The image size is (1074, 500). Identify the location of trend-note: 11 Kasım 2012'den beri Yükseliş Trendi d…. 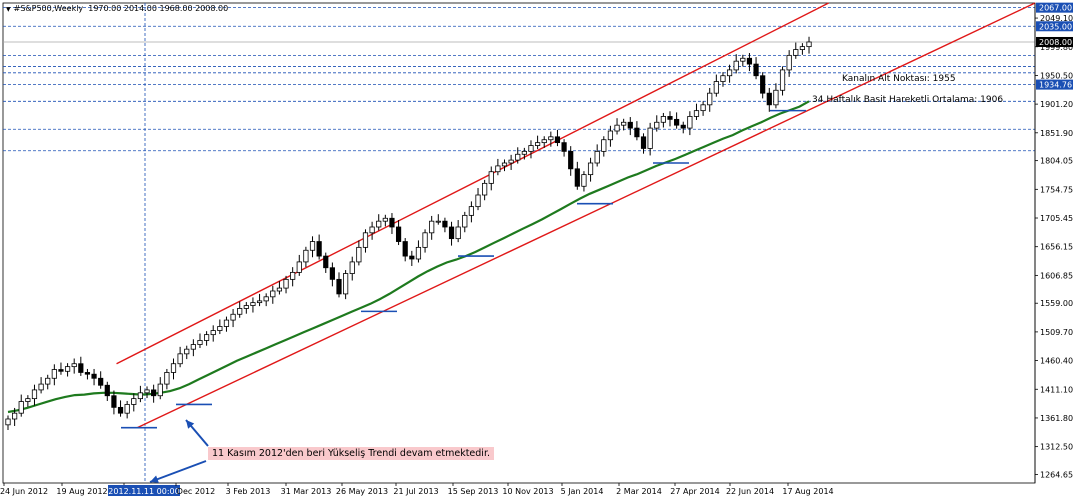
(351, 453).